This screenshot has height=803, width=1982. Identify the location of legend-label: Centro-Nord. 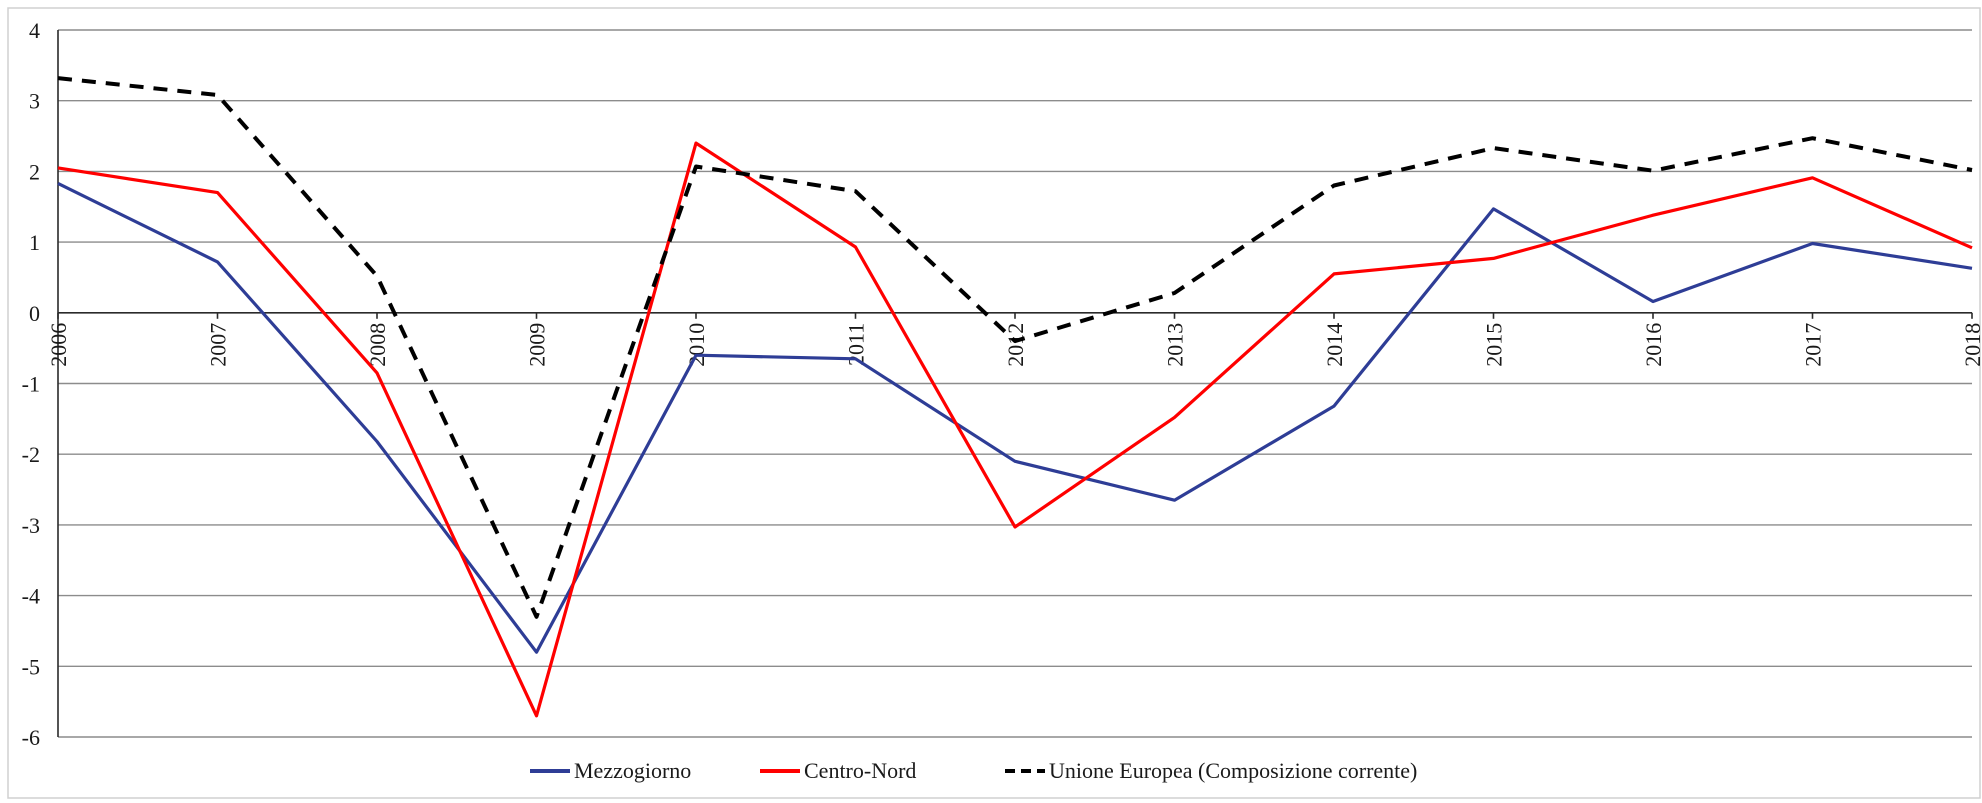
(860, 770).